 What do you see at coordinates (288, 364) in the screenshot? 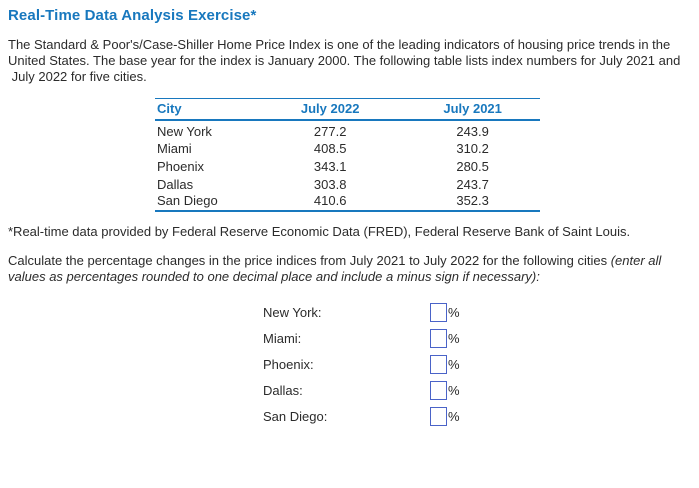
I see `answer-label-phoenix: Phoenix:` at bounding box center [288, 364].